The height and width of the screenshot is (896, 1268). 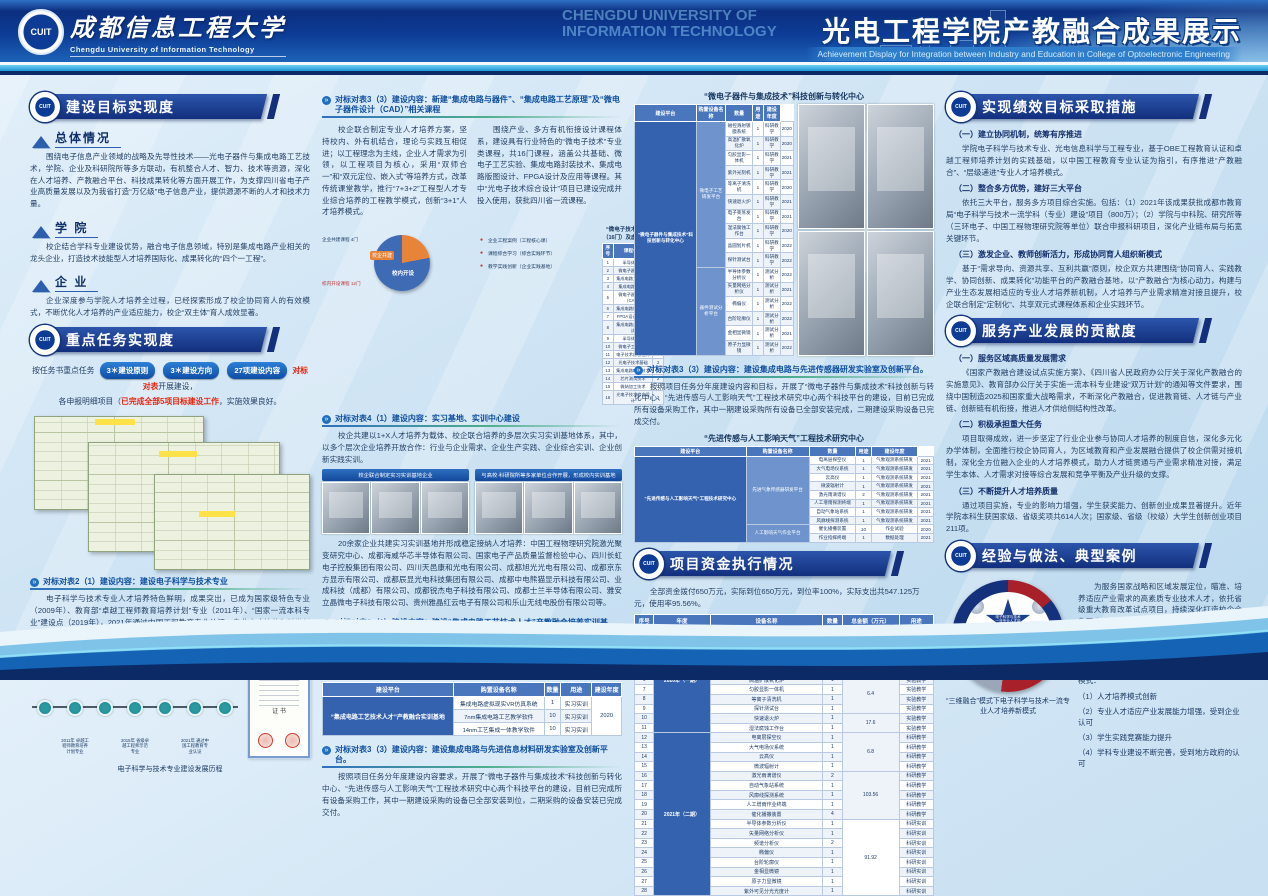 What do you see at coordinates (870, 632) in the screenshot?
I see `table-cell: 43.2` at bounding box center [870, 632].